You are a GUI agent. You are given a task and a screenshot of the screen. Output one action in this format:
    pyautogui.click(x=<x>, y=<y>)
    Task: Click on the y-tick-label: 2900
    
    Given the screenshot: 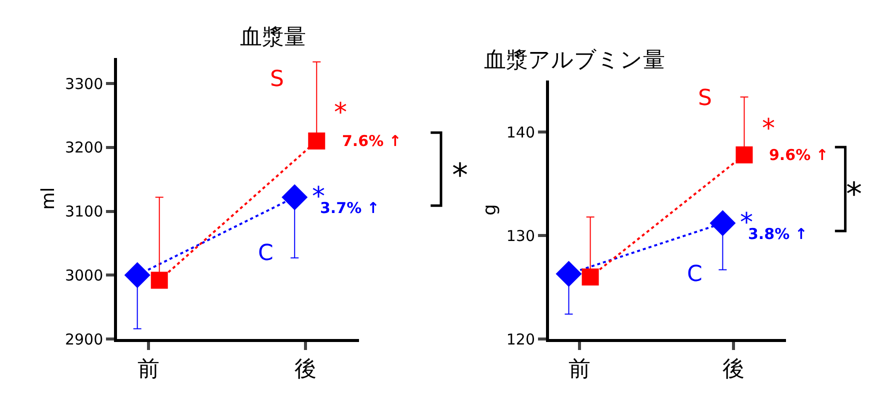 What is the action you would take?
    pyautogui.click(x=84, y=339)
    